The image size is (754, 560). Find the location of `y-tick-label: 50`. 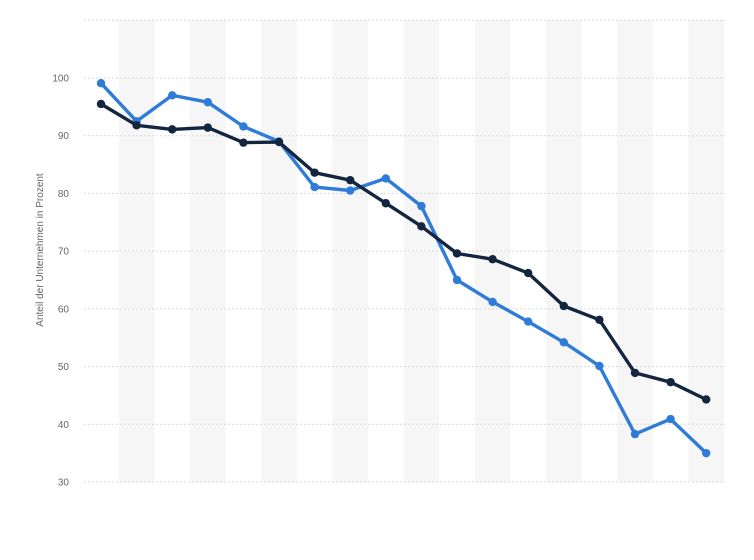

y-tick-label: 50 is located at coordinates (64, 367).